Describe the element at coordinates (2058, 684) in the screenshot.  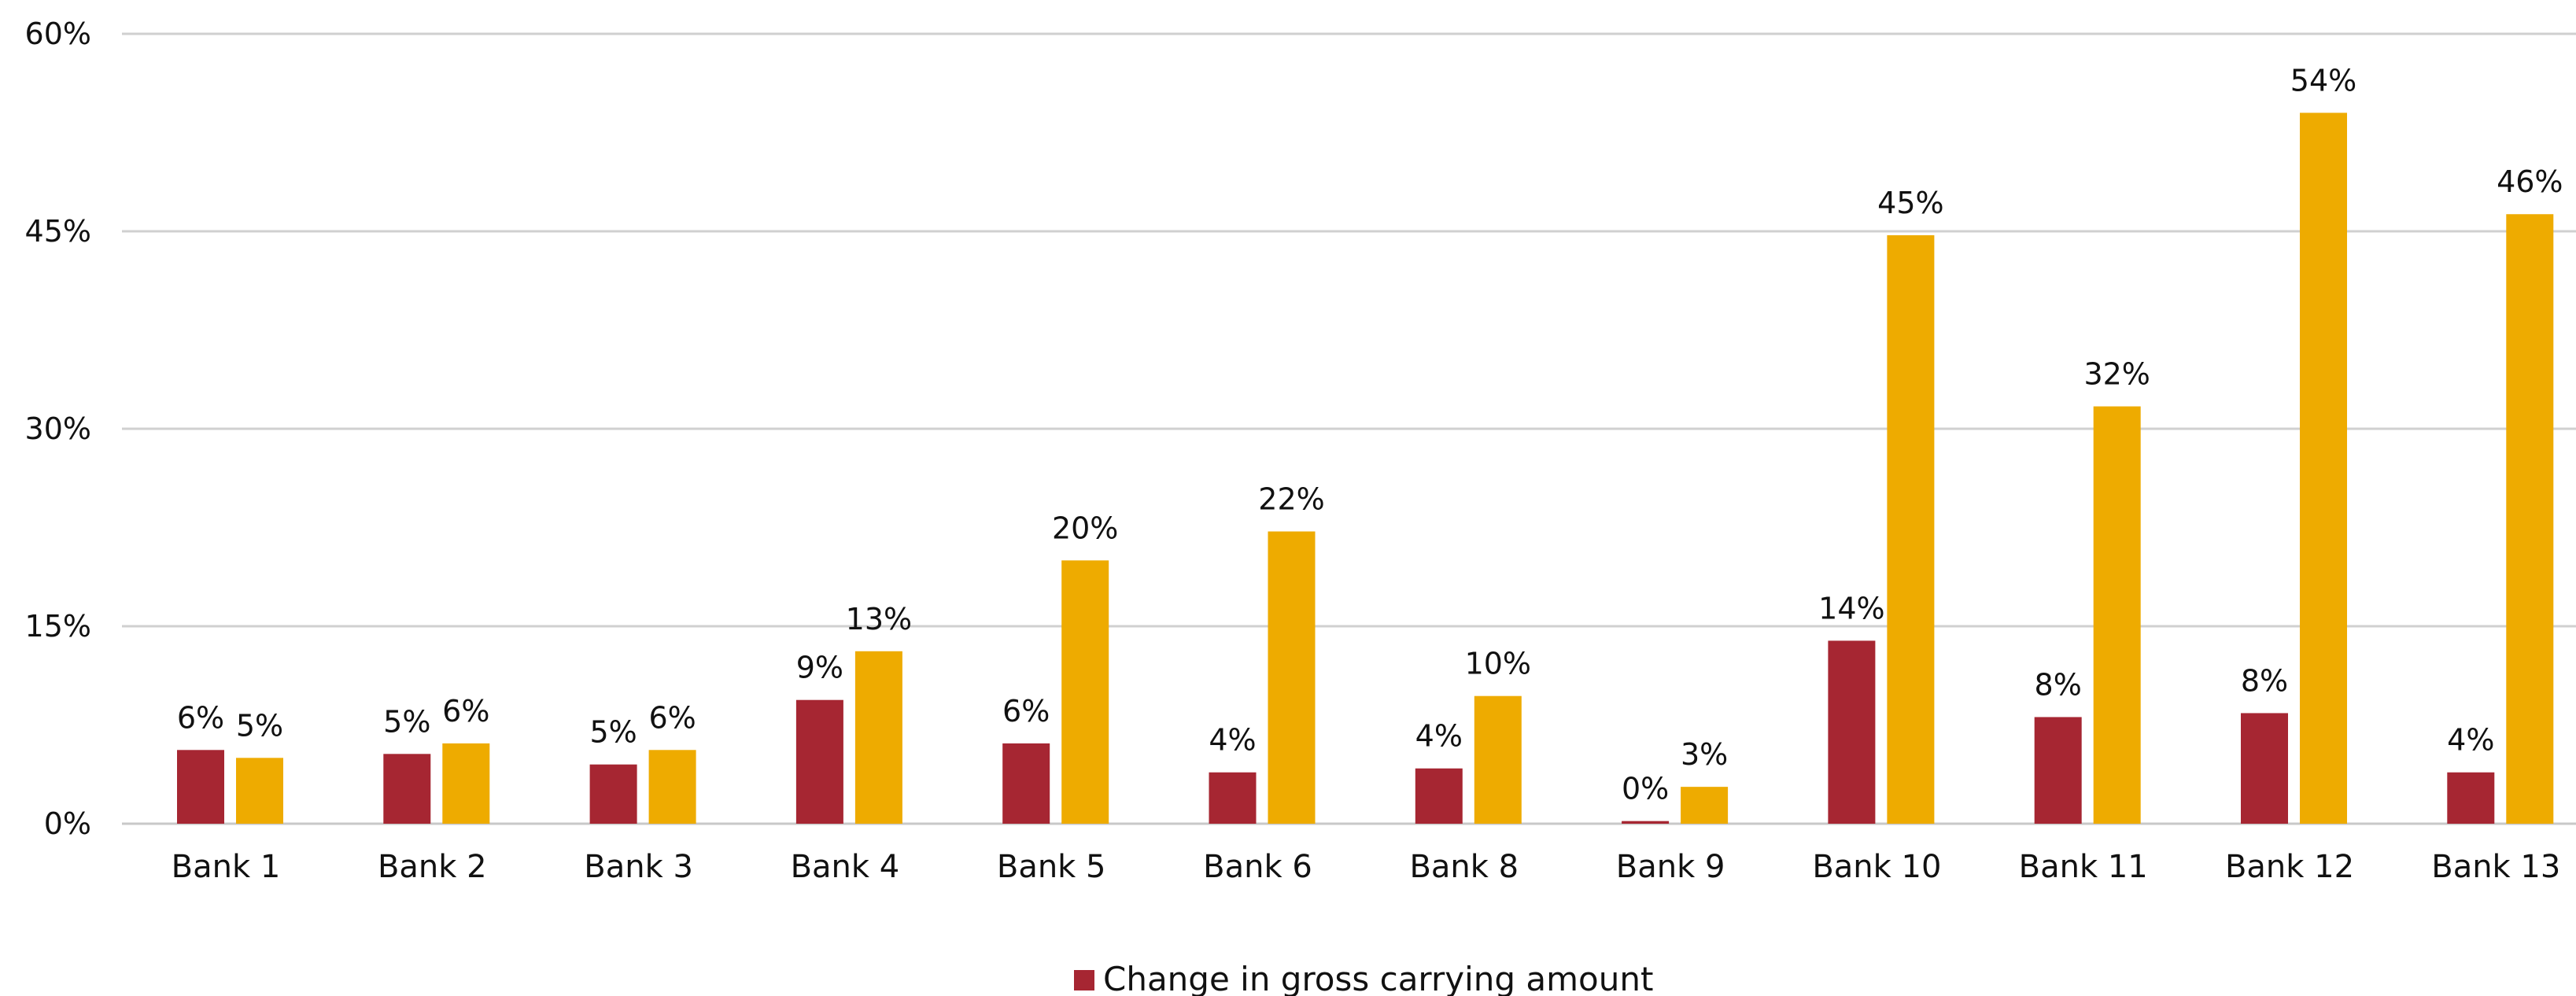
I see `data-label-series1-bank-11: 8%` at that location.